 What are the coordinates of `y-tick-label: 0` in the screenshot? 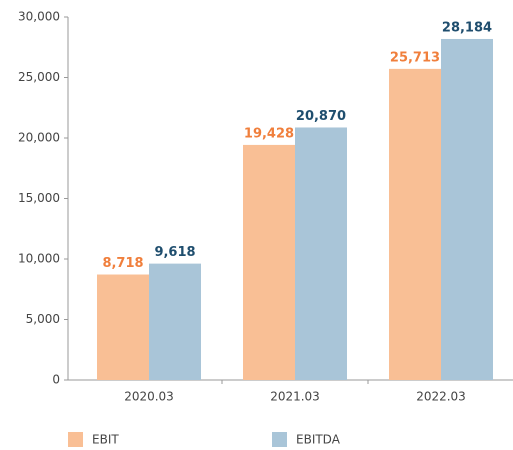 It's located at (56, 380).